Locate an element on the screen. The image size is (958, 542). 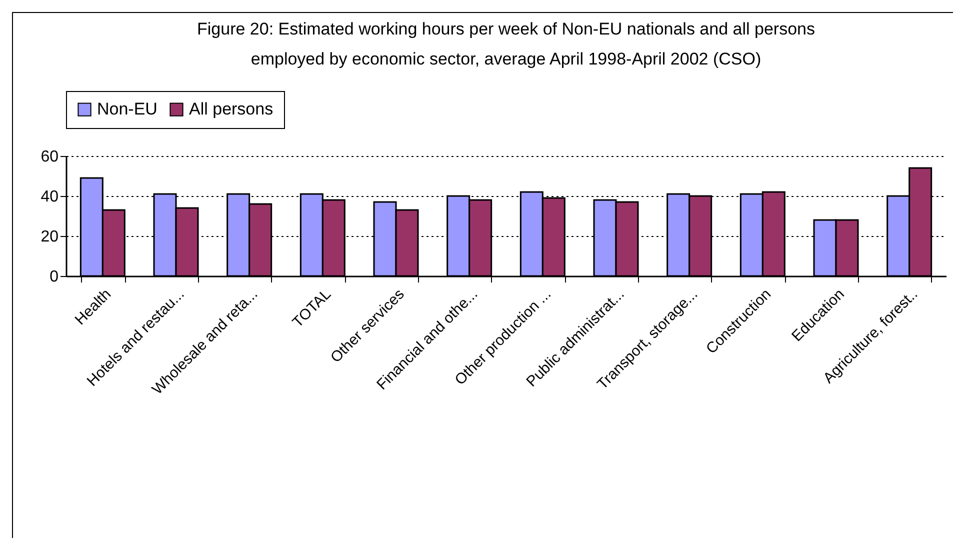
text: employed by economic sector, average April 1998-April 2002 (CSO) is located at coordinates (506, 59).